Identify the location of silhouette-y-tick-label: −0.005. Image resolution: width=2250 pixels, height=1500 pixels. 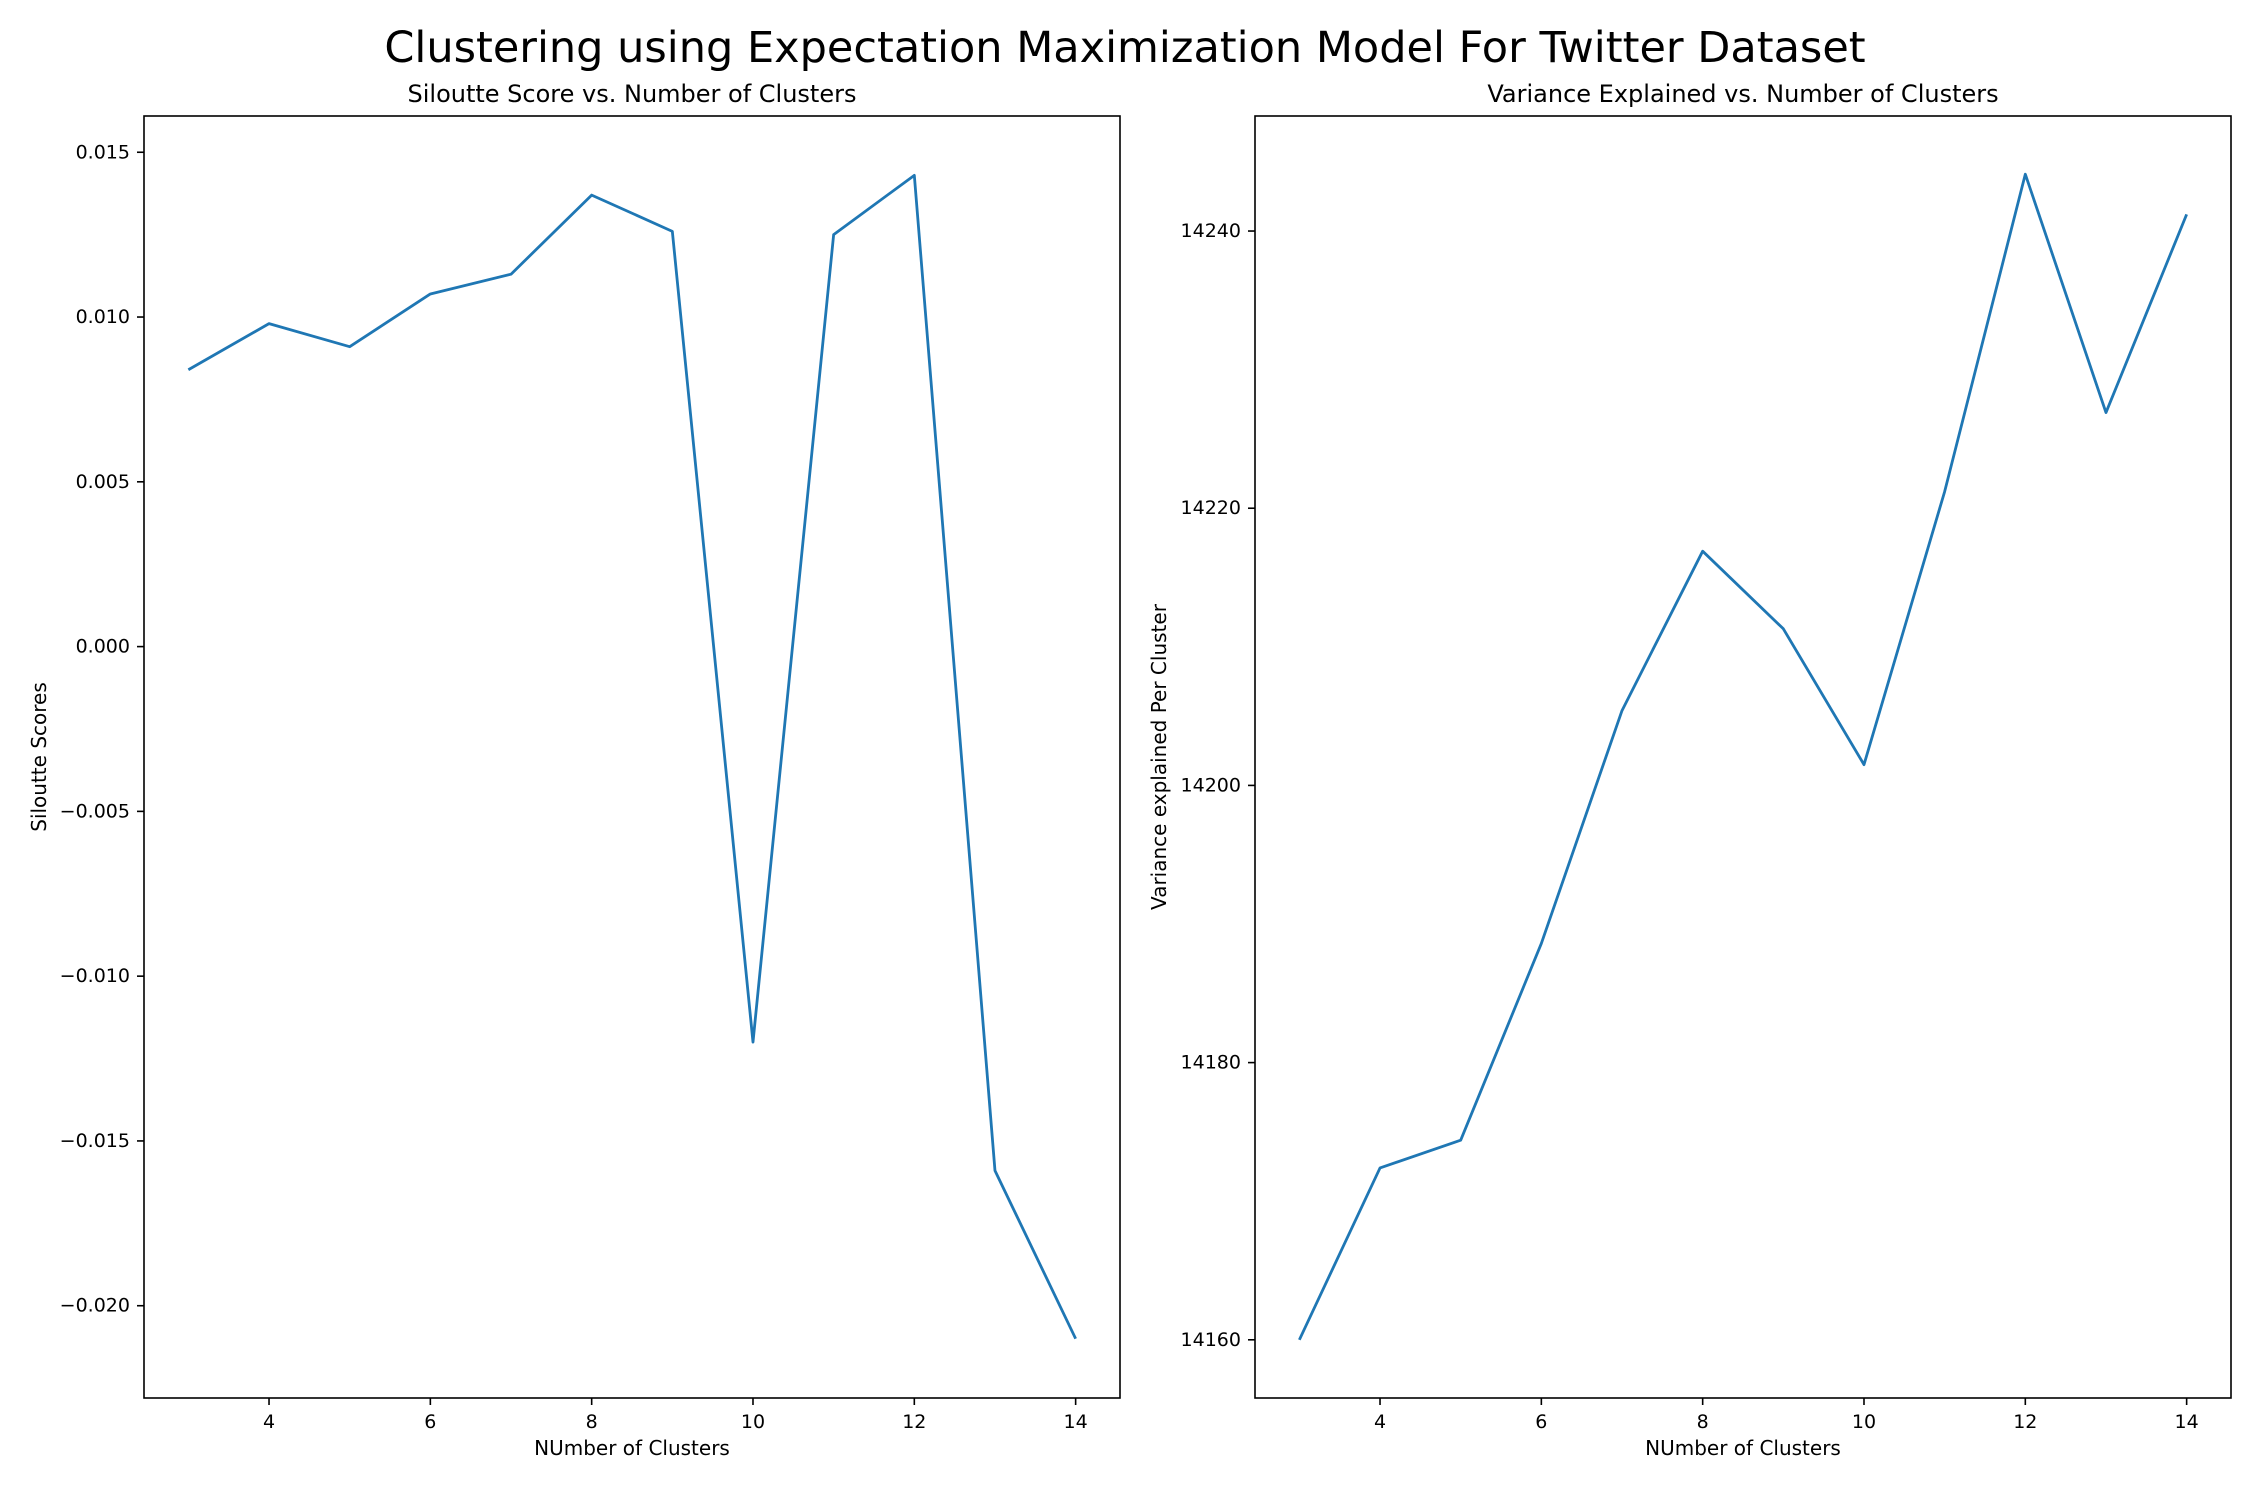
(95, 811).